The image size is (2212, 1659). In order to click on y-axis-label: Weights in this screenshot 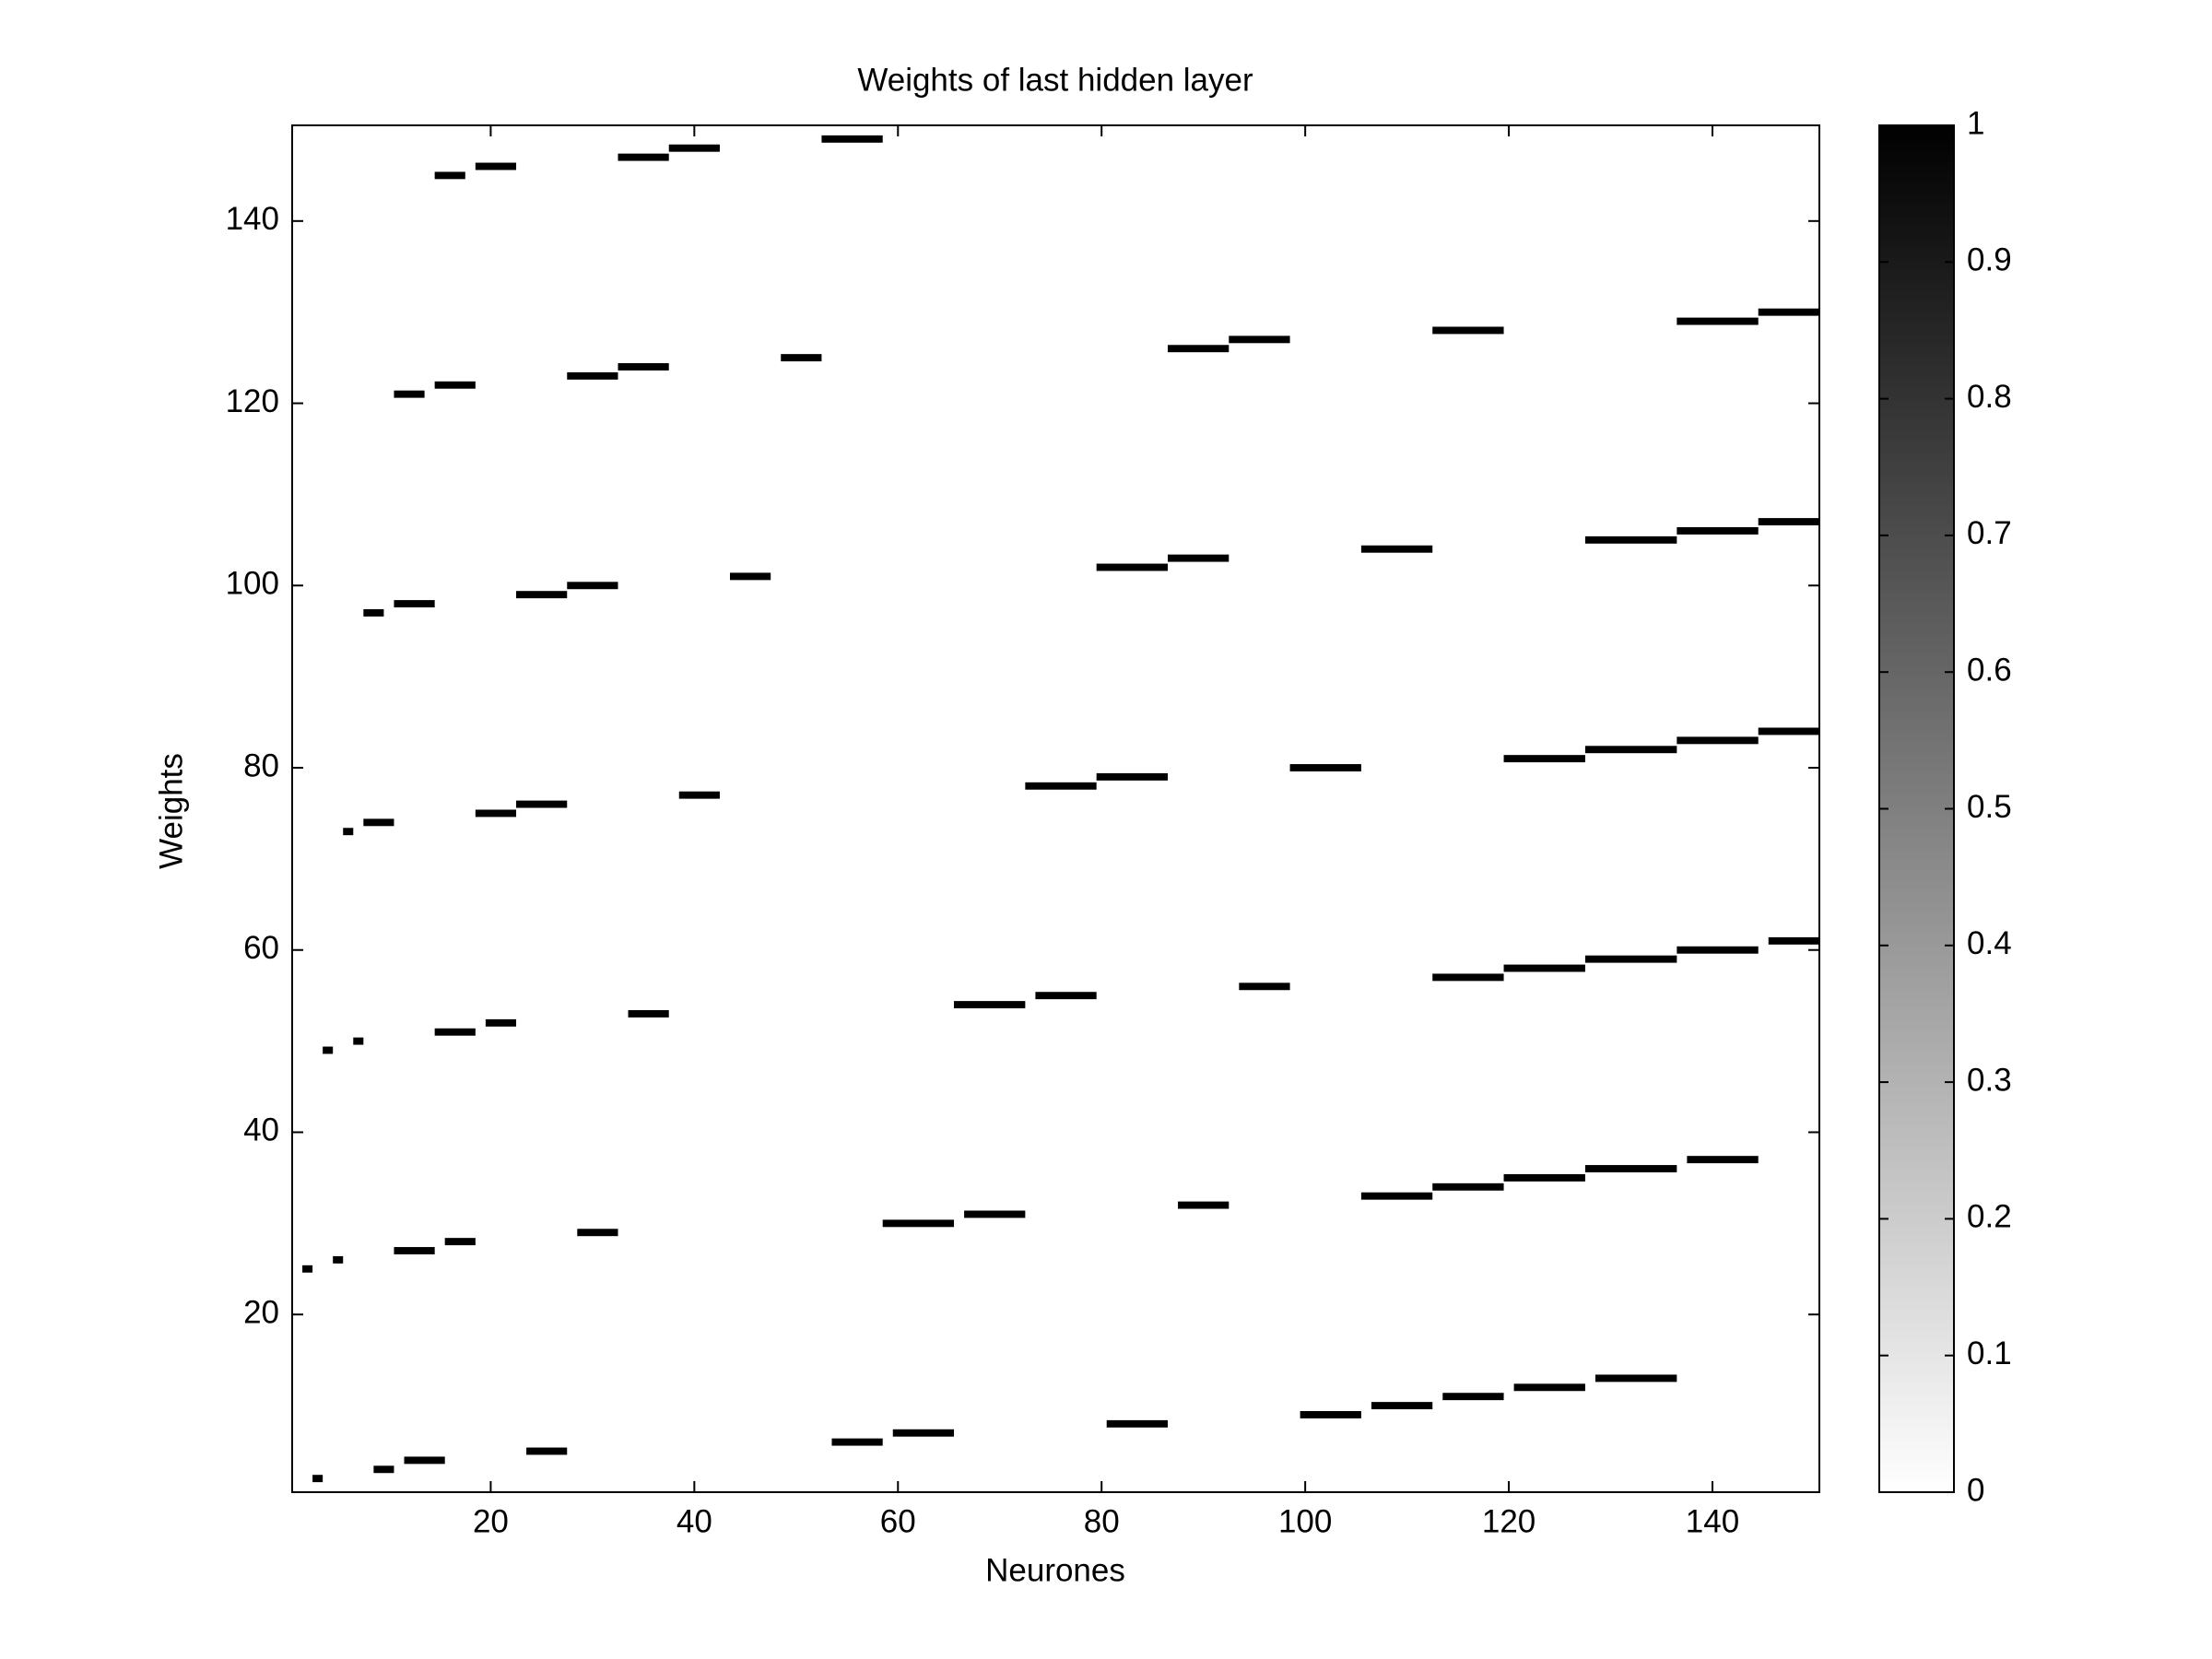, I will do `click(171, 811)`.